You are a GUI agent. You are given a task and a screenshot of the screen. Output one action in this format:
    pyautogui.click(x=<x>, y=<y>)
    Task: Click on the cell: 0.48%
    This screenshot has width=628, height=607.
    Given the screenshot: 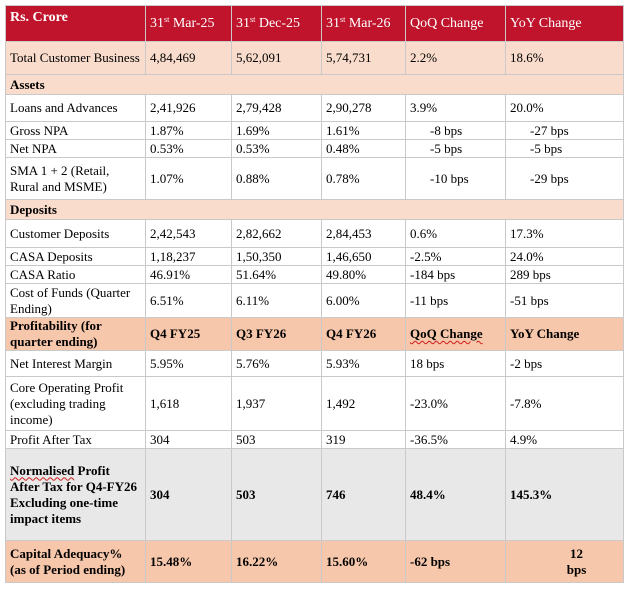 What is the action you would take?
    pyautogui.click(x=363, y=148)
    